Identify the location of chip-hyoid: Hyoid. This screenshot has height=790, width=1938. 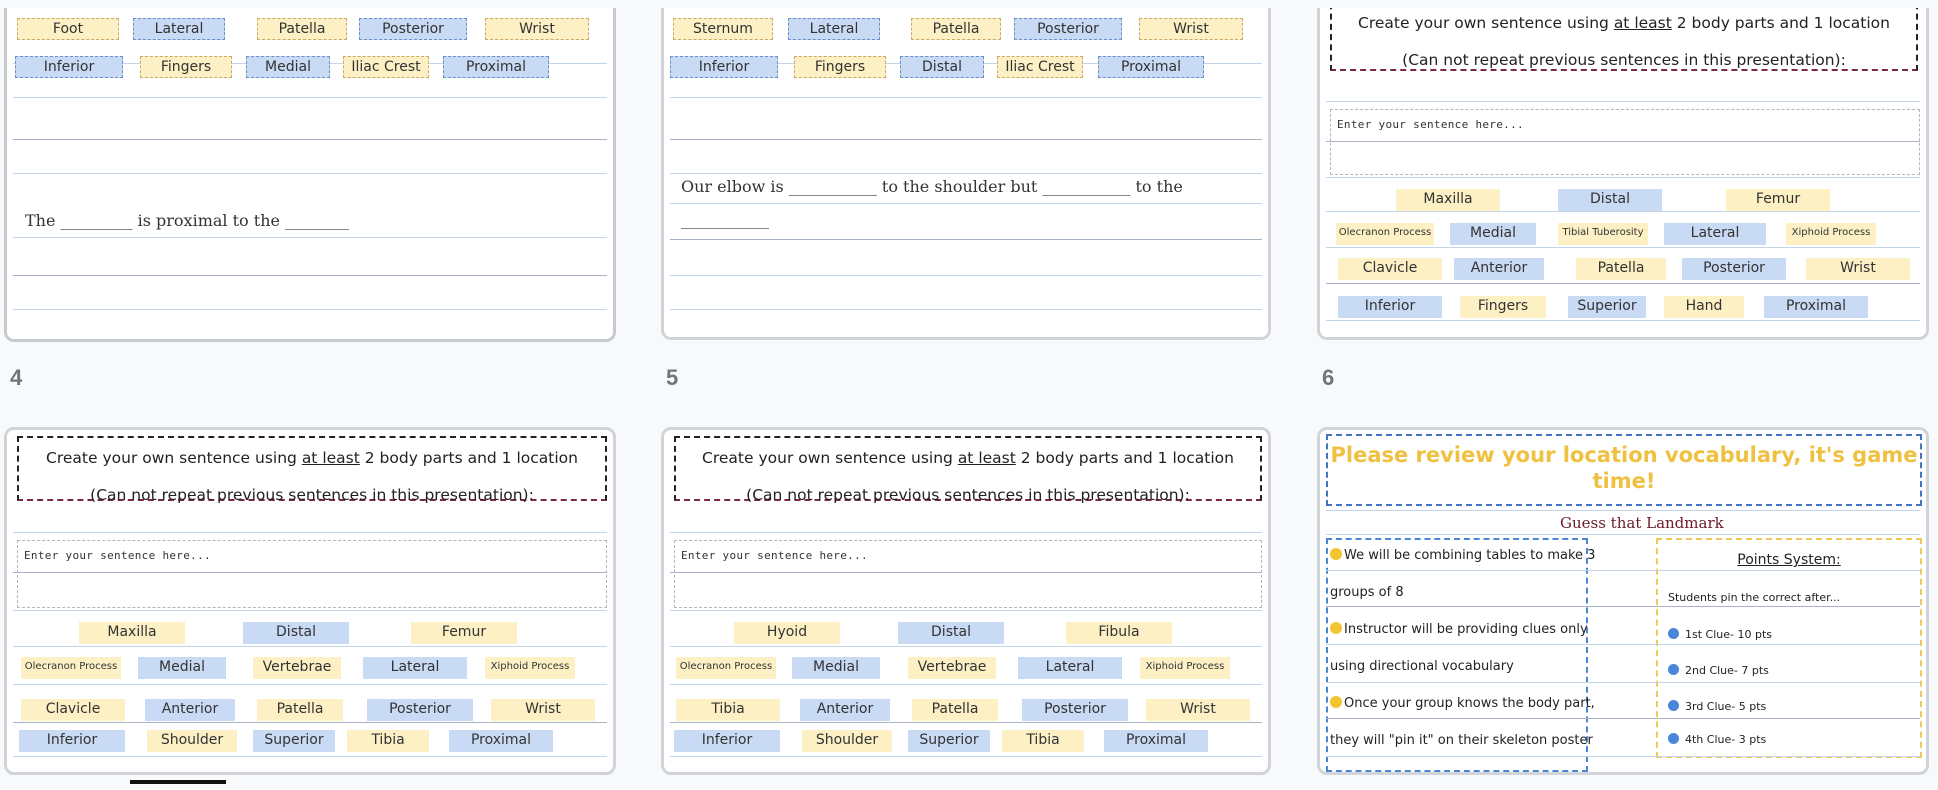
(787, 633).